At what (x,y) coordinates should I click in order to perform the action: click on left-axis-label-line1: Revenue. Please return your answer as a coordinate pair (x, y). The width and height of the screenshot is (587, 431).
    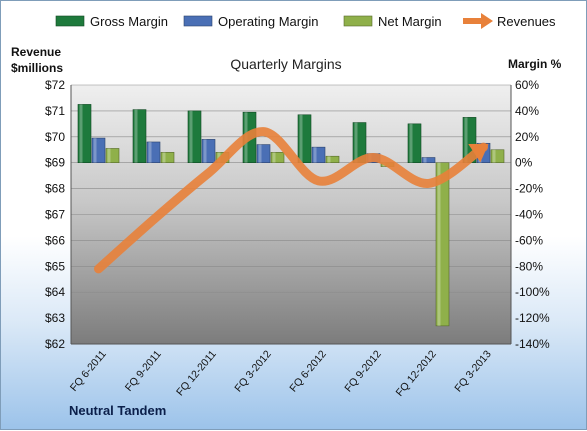
    Looking at the image, I should click on (36, 52).